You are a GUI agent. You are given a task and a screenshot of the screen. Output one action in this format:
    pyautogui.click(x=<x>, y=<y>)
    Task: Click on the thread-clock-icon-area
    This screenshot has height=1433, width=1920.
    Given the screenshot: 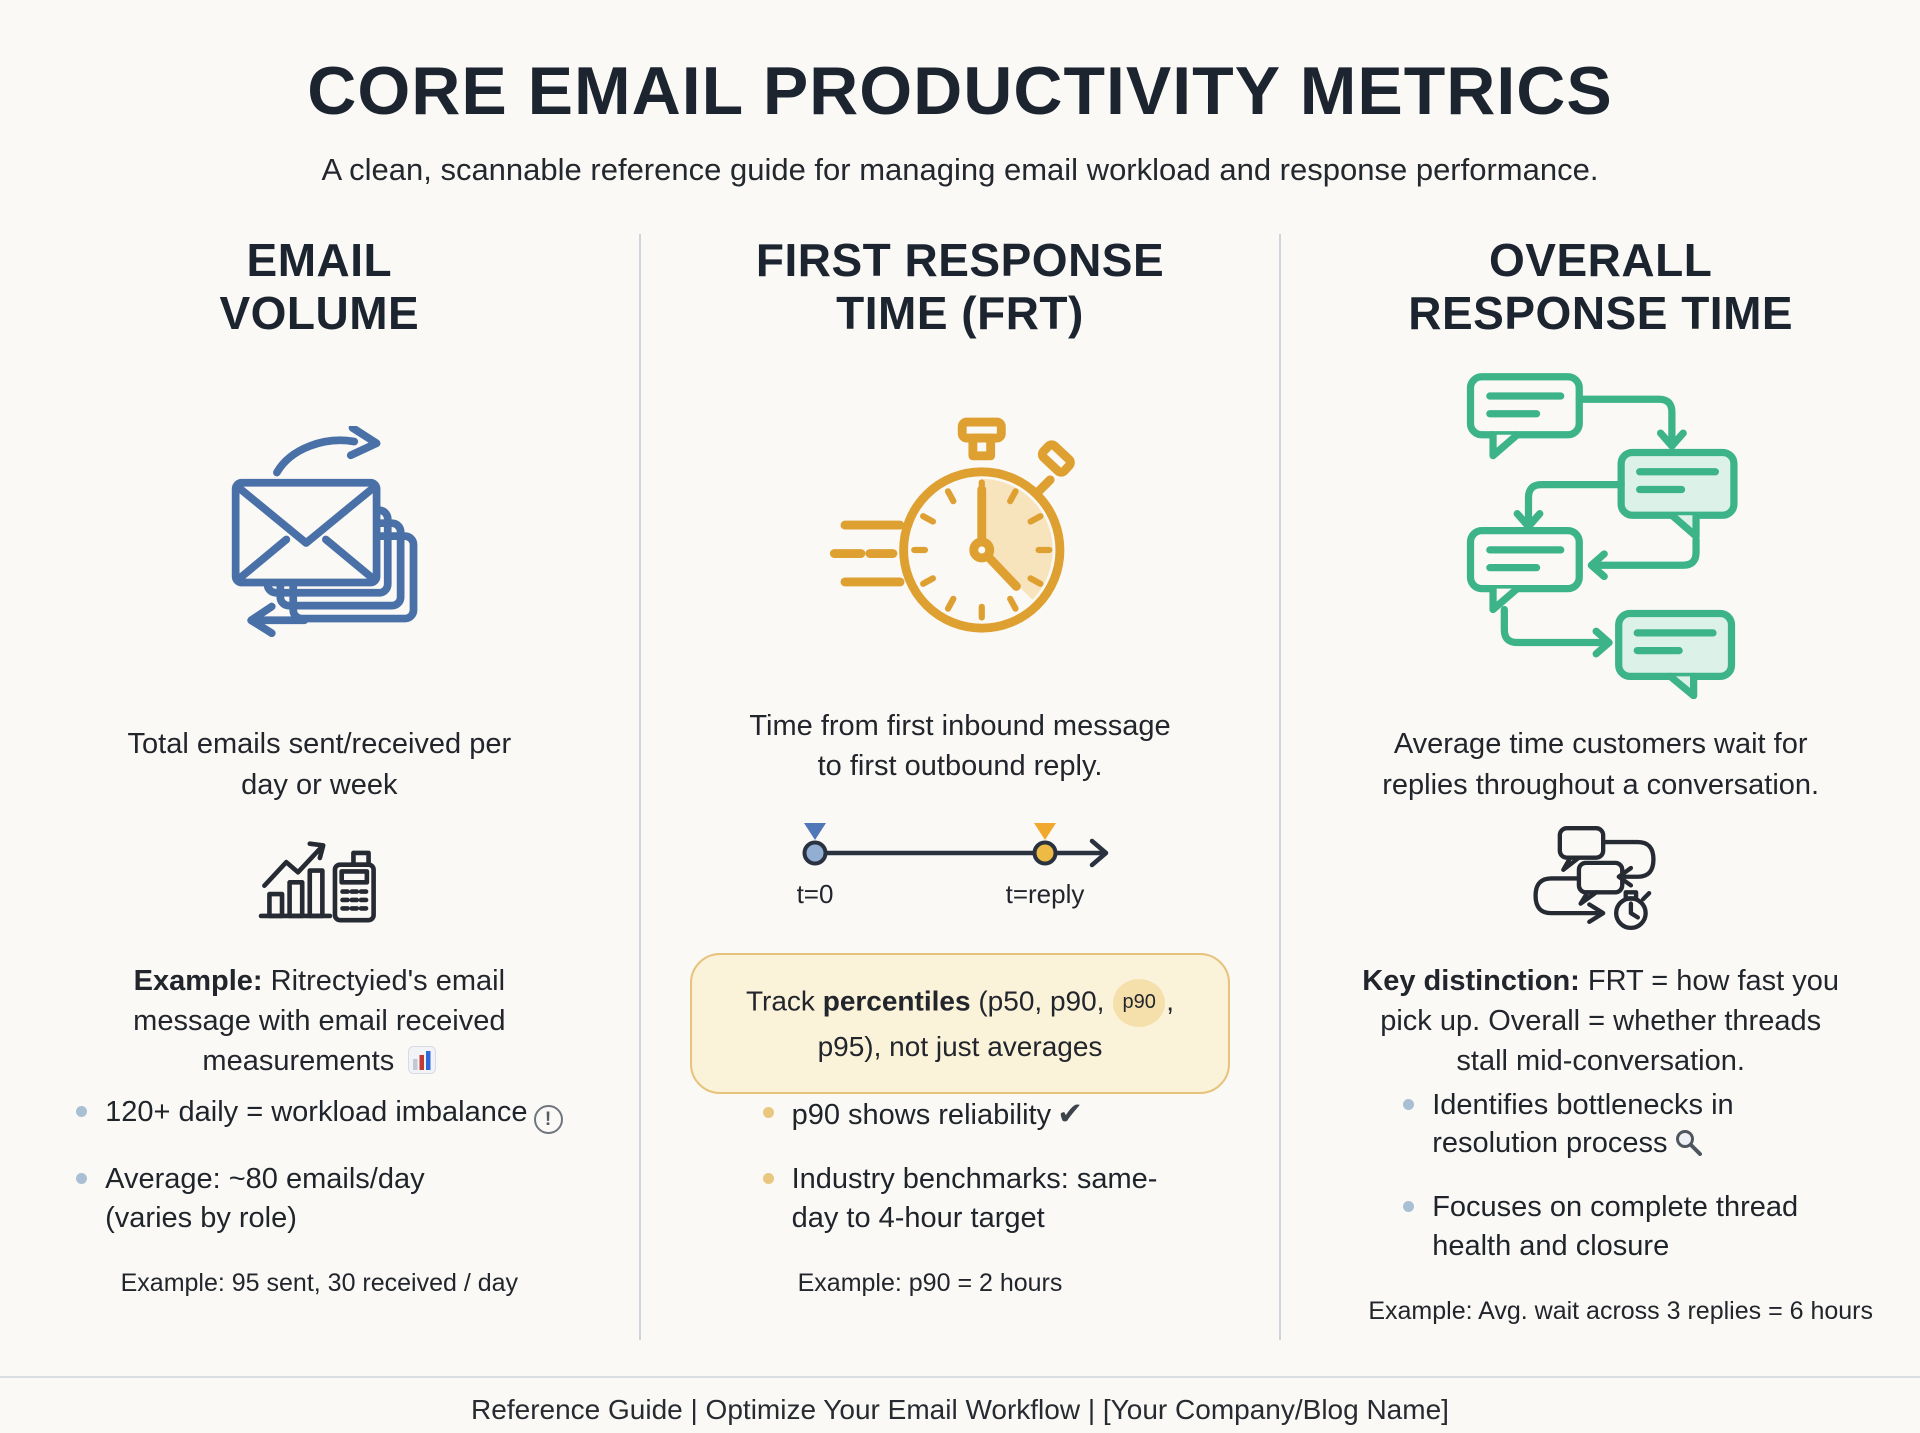 What is the action you would take?
    pyautogui.click(x=1601, y=881)
    